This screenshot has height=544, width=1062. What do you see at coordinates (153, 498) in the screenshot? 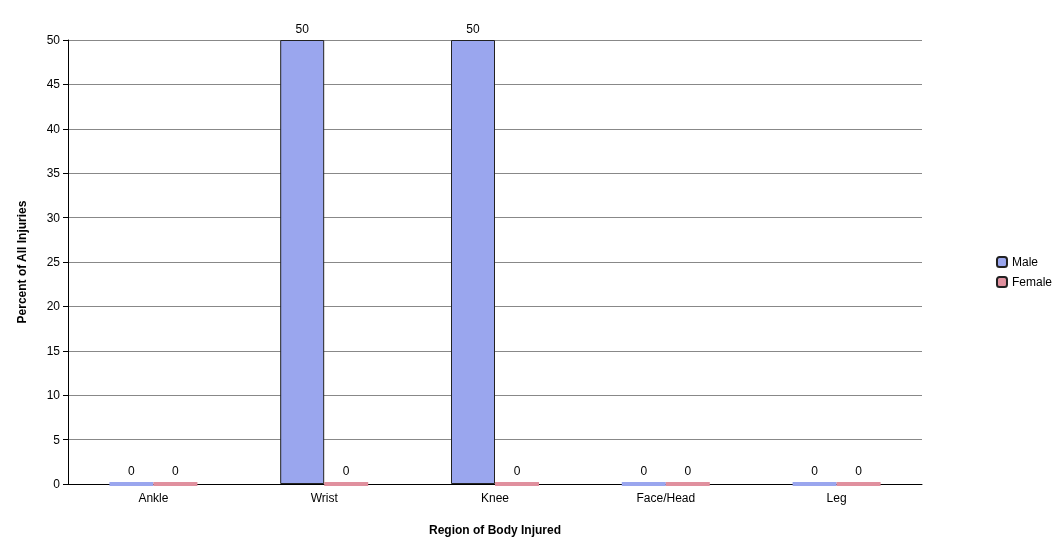
I see `x-tick-label: Ankle` at bounding box center [153, 498].